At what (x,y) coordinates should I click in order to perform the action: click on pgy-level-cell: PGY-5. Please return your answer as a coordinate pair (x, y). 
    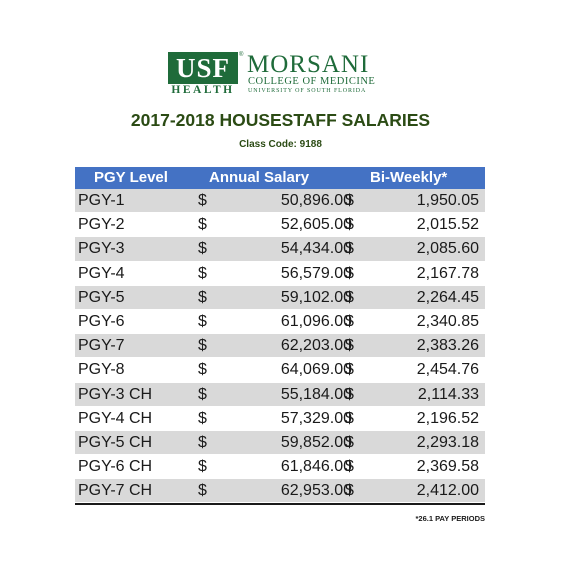
    Looking at the image, I should click on (101, 297).